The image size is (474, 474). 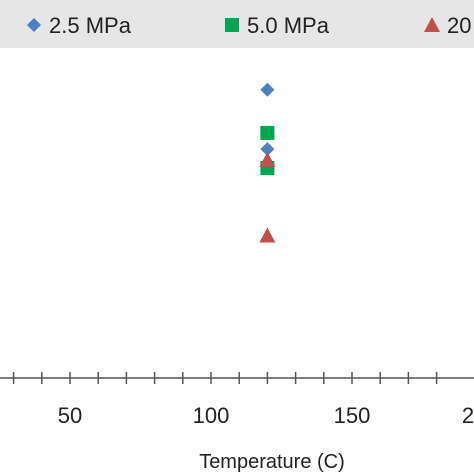 I want to click on x-tick-label: 150, so click(x=352, y=415).